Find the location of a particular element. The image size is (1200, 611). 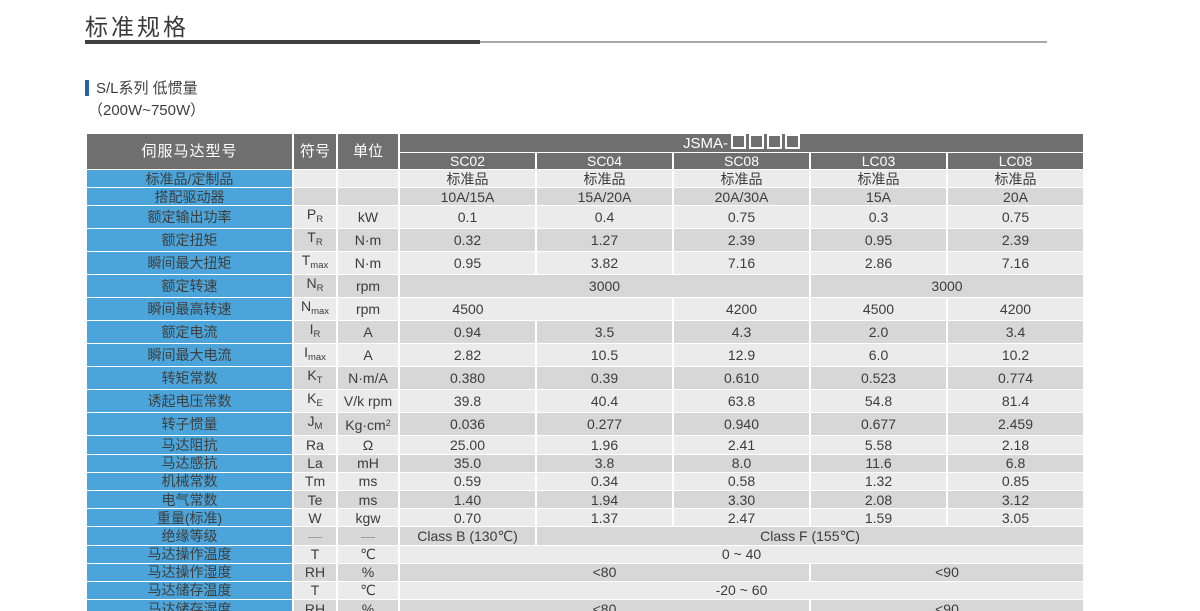

value-cell: 12.9 is located at coordinates (741, 355).